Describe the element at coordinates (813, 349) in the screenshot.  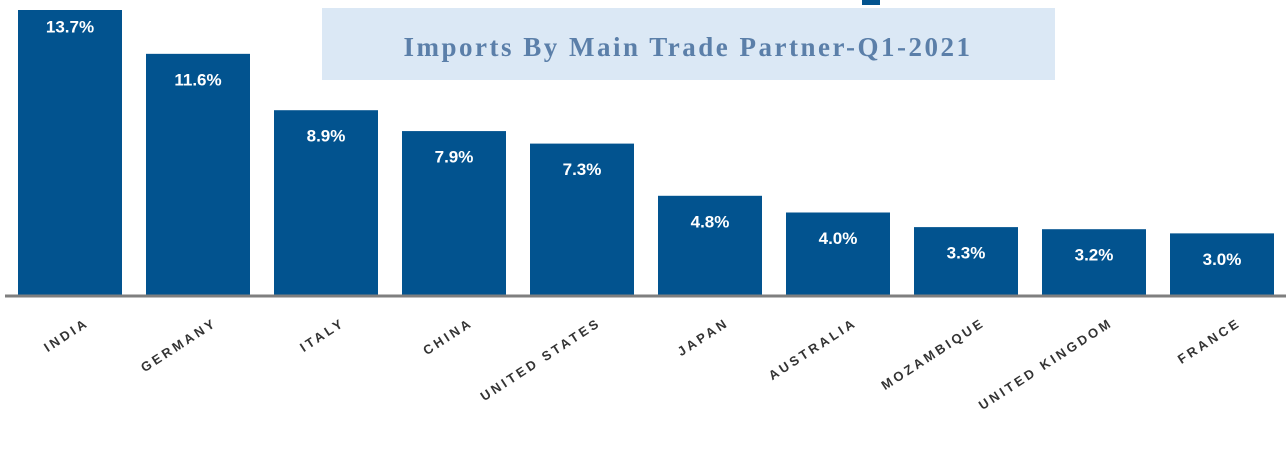
I see `x-tick-label: AUSTRALIA` at that location.